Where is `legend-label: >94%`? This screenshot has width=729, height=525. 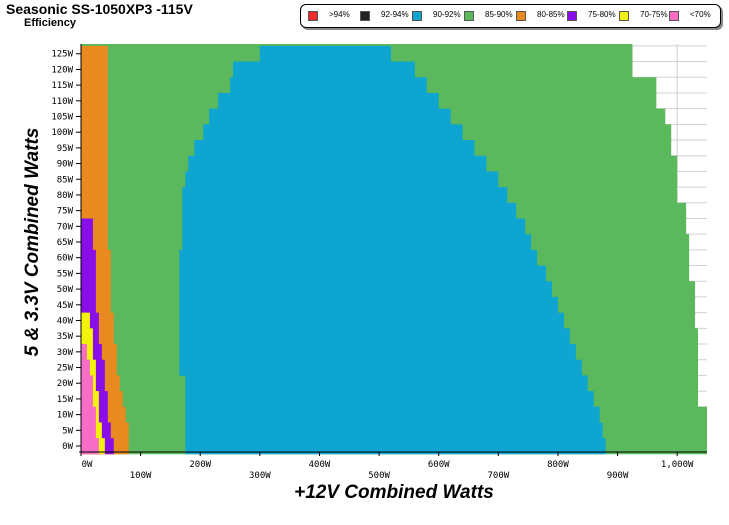
legend-label: >94% is located at coordinates (339, 14).